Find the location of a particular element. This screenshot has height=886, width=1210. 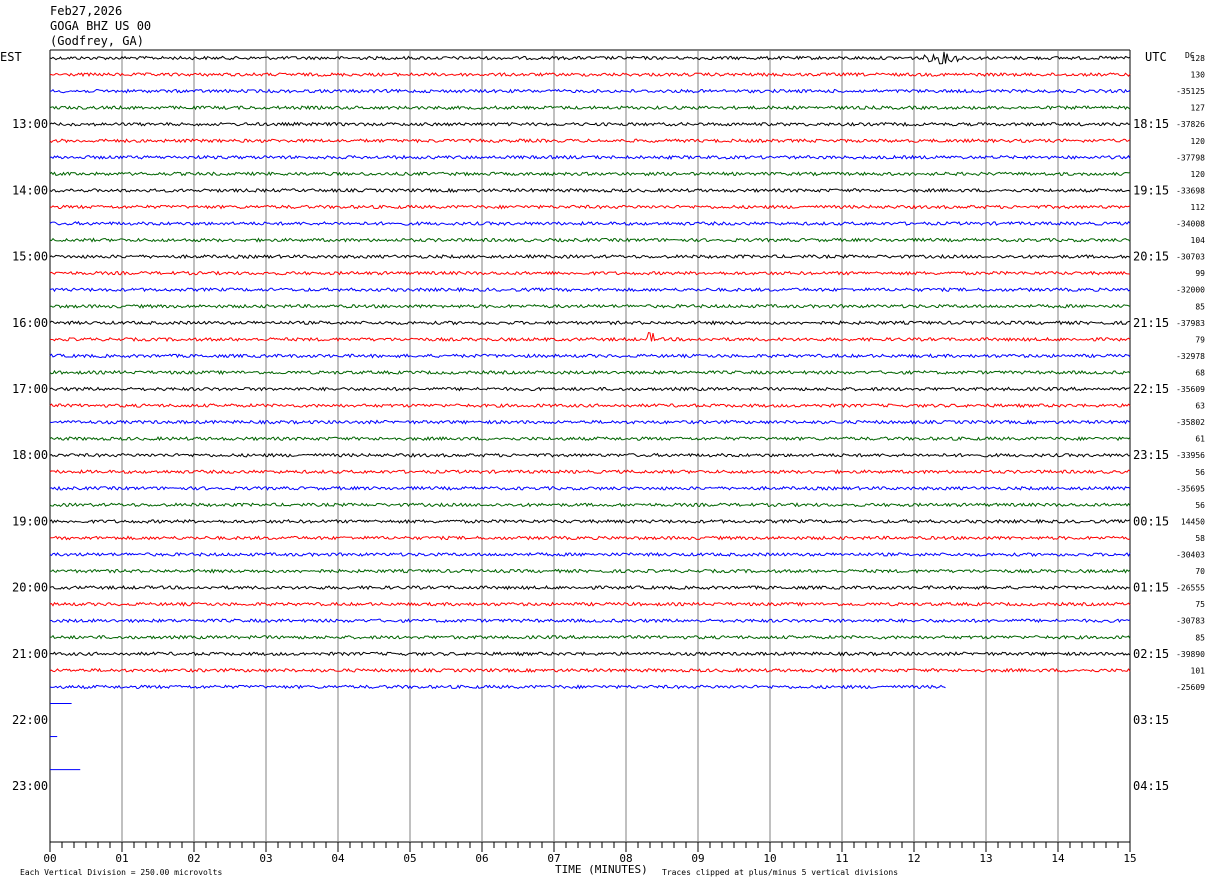

dc-offset-label: 58 is located at coordinates (1200, 538).